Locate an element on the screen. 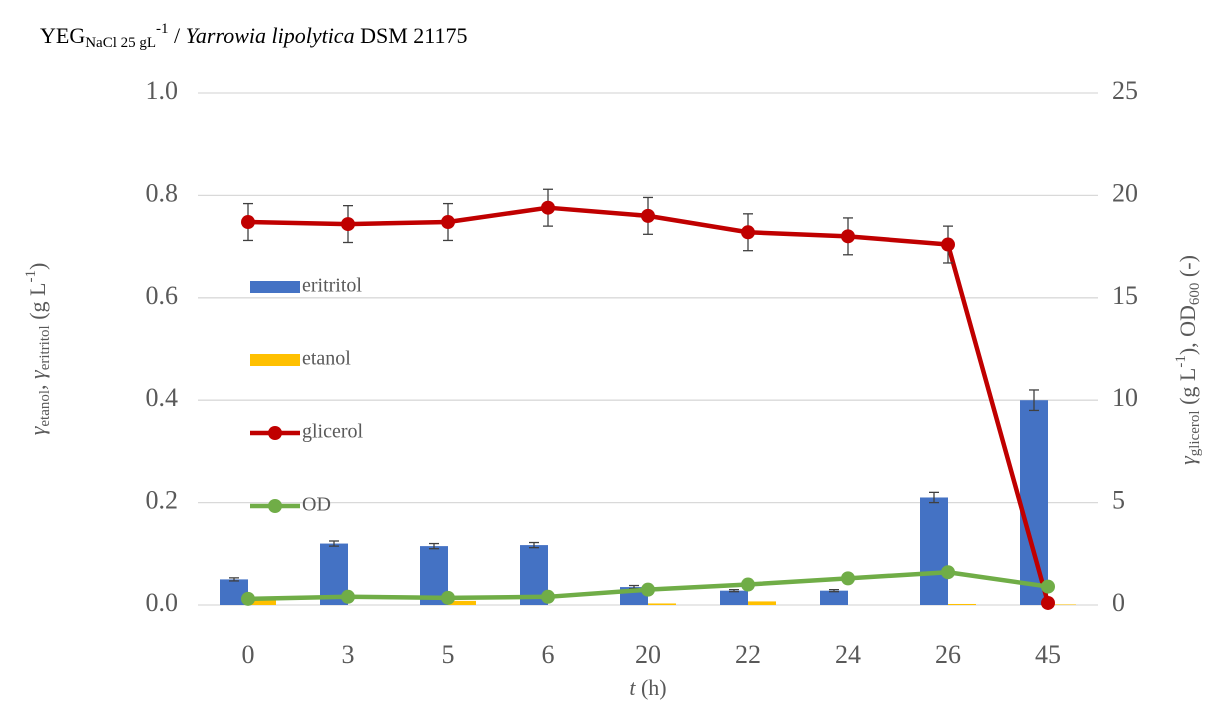 The height and width of the screenshot is (704, 1215). x-tick-label: 0 is located at coordinates (248, 654).